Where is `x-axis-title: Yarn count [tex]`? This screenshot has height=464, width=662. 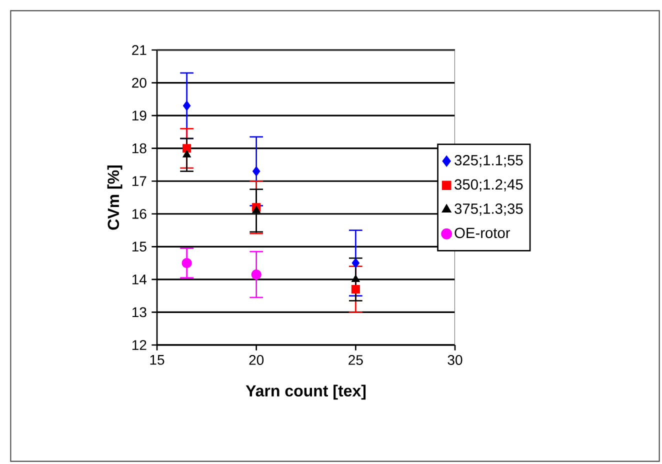
x-axis-title: Yarn count [tex] is located at coordinates (306, 392).